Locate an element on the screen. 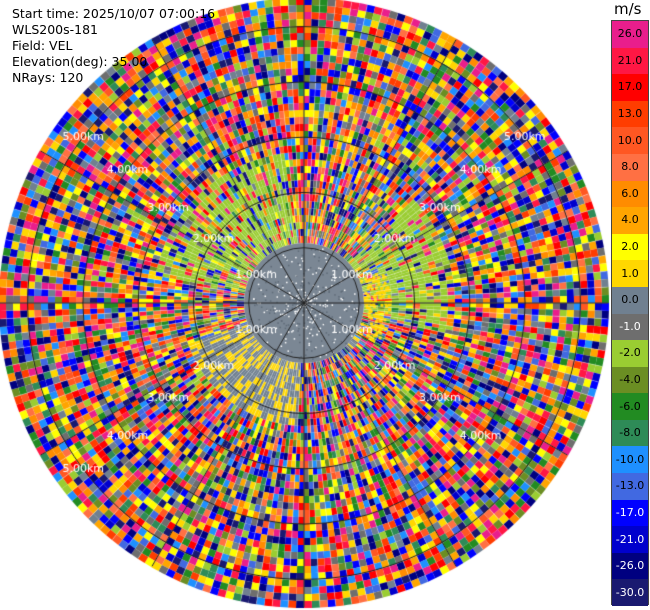 The width and height of the screenshot is (650, 610). colorbar-tick-label: 13.0 is located at coordinates (630, 114).